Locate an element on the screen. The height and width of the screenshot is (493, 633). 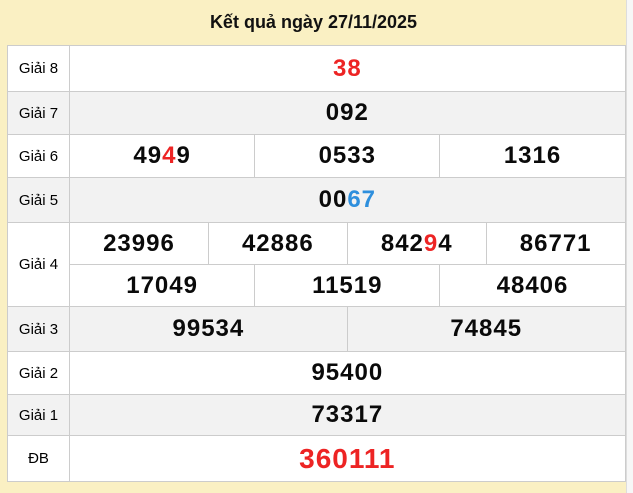
prize-label: Giải 3 is located at coordinates (38, 329).